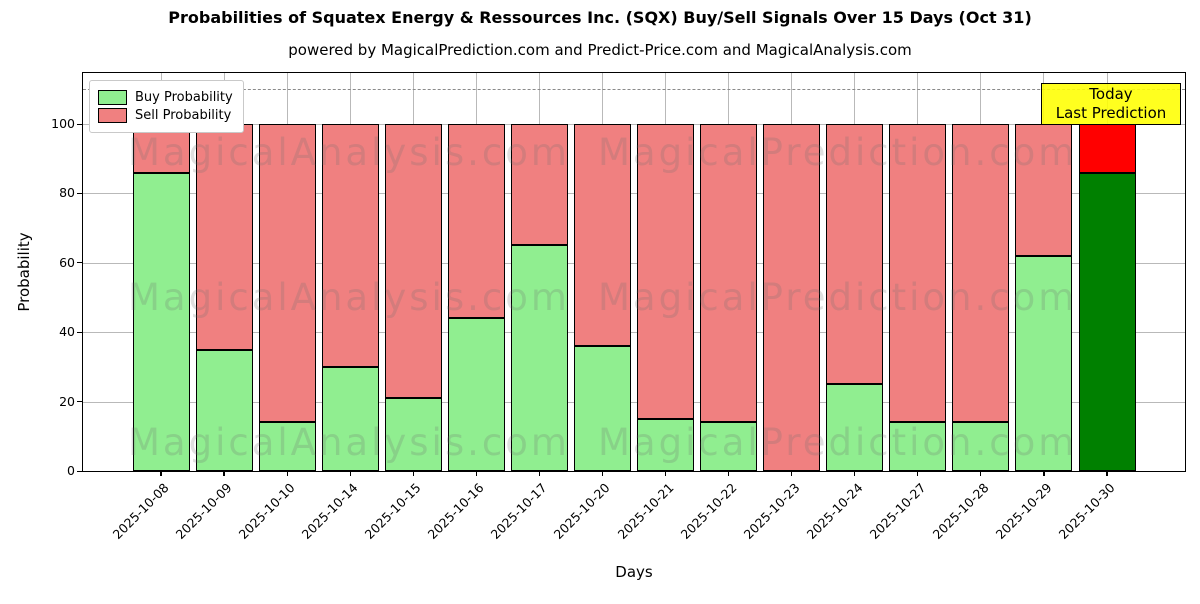  What do you see at coordinates (1023, 511) in the screenshot?
I see `x-tick-label: 2025-10-29` at bounding box center [1023, 511].